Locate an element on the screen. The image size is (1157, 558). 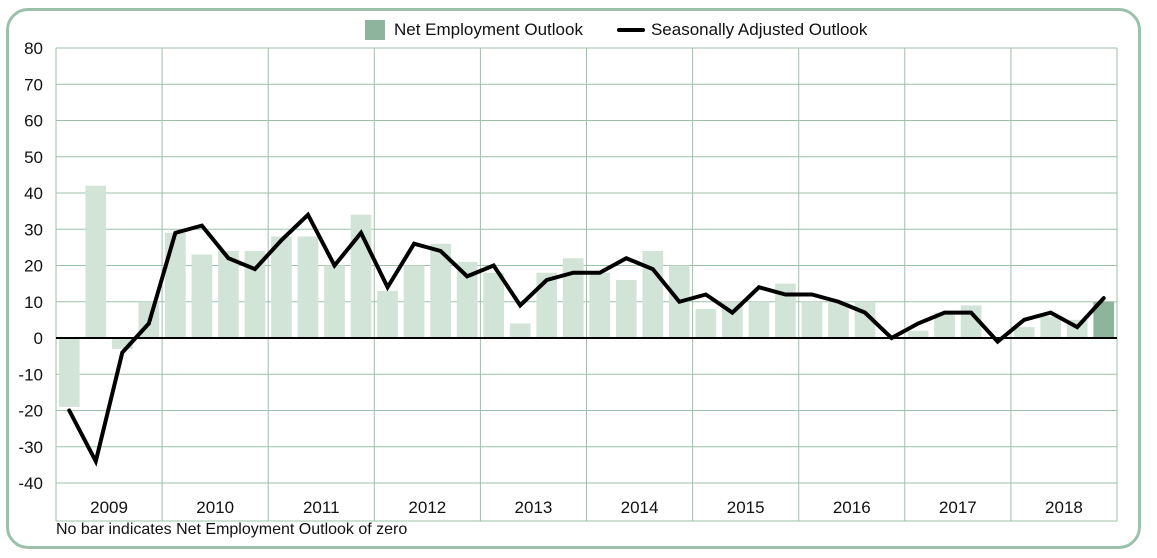
legend-item-net-outlook: Net Employment Outlook is located at coordinates (474, 30).